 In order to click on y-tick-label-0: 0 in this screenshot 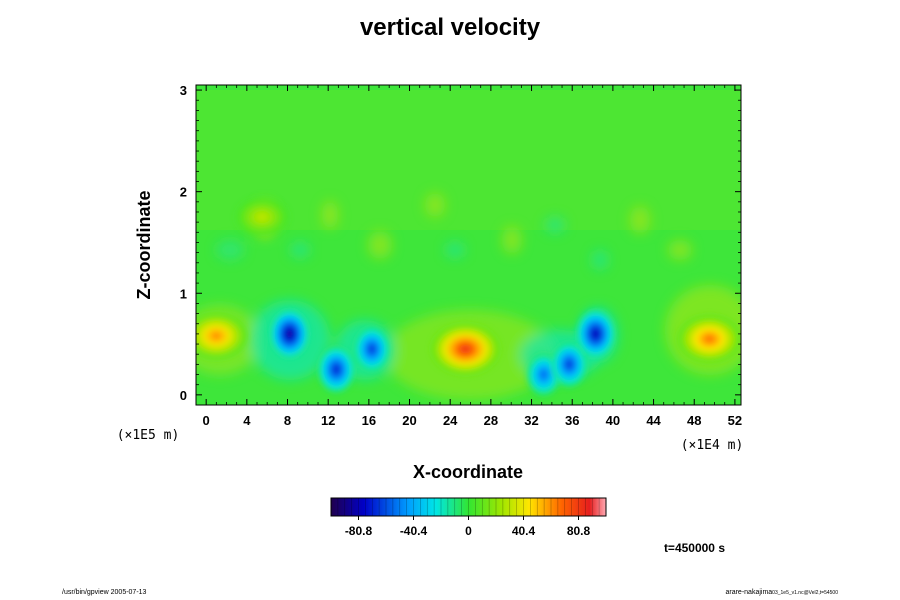, I will do `click(183, 395)`.